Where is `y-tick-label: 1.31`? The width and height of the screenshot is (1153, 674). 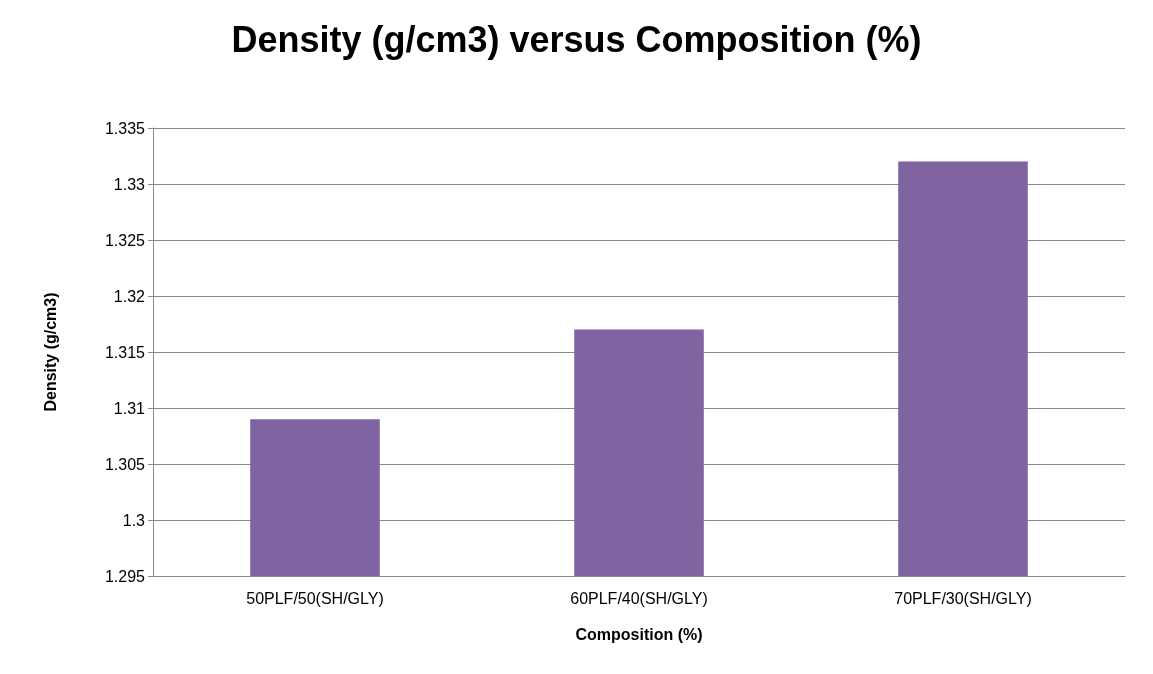
y-tick-label: 1.31 is located at coordinates (129, 408).